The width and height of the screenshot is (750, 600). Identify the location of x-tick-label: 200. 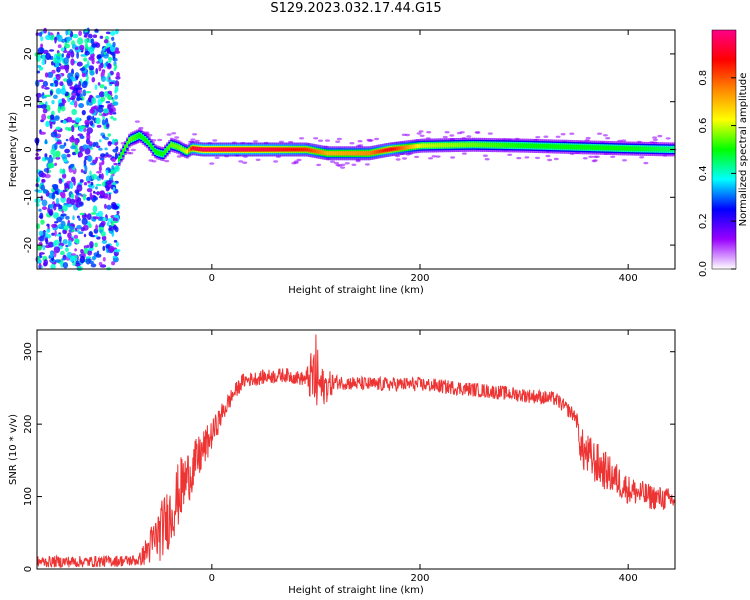
(419, 278).